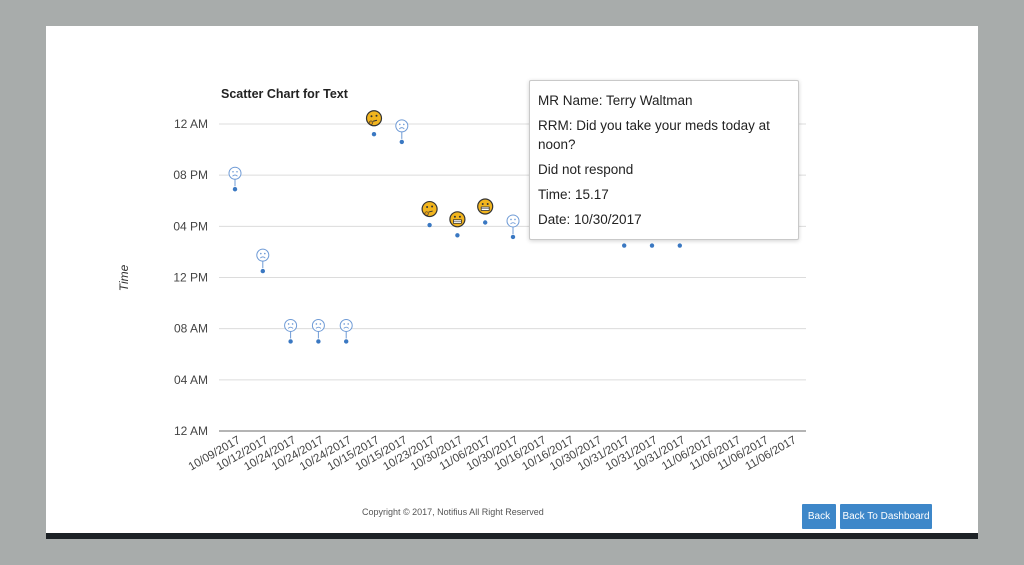  Describe the element at coordinates (285, 94) in the screenshot. I see `chart-title: Scatter Chart for Text` at that location.